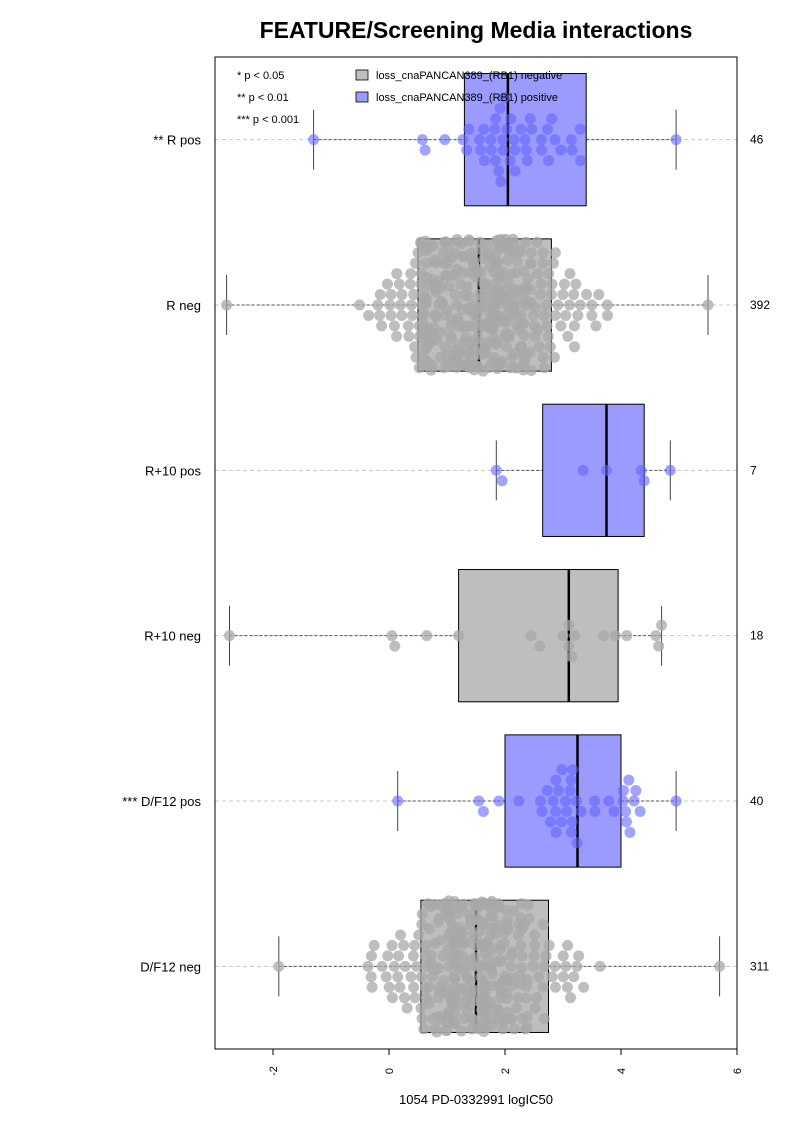  What do you see at coordinates (362, 75) in the screenshot?
I see `legend-swatch-negative` at bounding box center [362, 75].